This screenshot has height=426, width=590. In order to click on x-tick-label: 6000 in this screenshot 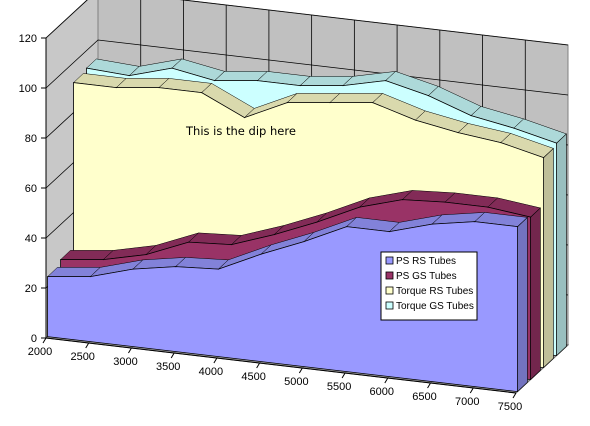, I will do `click(382, 392)`.